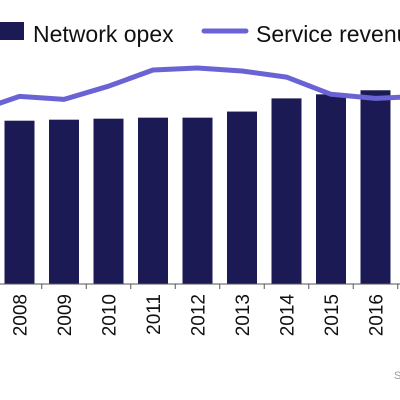  What do you see at coordinates (286, 191) in the screenshot?
I see `bar-2014` at bounding box center [286, 191].